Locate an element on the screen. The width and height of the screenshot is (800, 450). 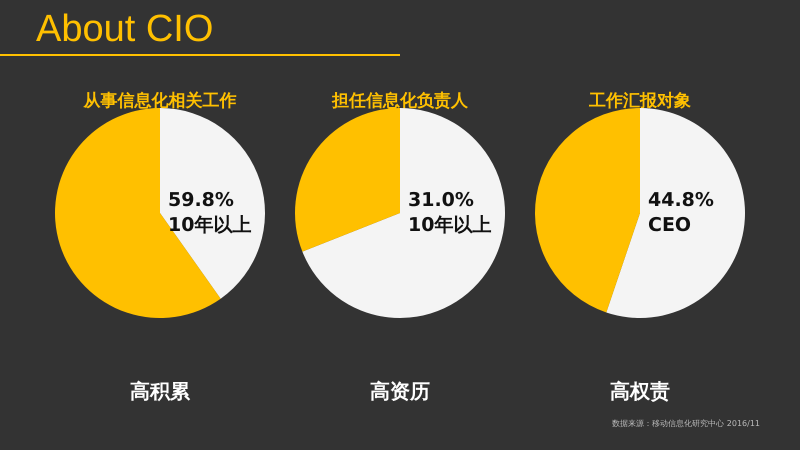
text: CEO is located at coordinates (670, 225).